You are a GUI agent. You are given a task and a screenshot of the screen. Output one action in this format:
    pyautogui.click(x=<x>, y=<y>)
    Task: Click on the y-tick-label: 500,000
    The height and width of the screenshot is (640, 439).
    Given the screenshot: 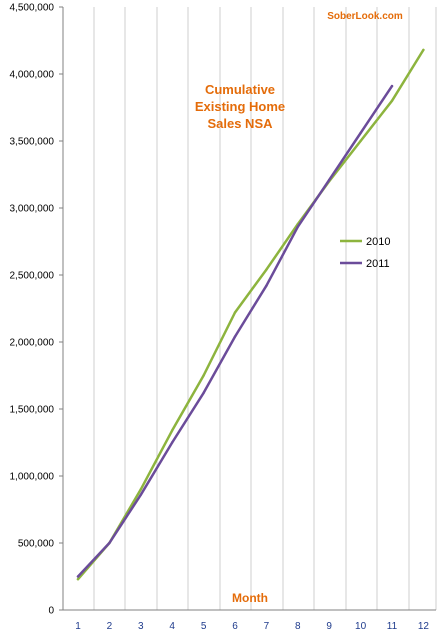 What is the action you would take?
    pyautogui.click(x=36, y=544)
    